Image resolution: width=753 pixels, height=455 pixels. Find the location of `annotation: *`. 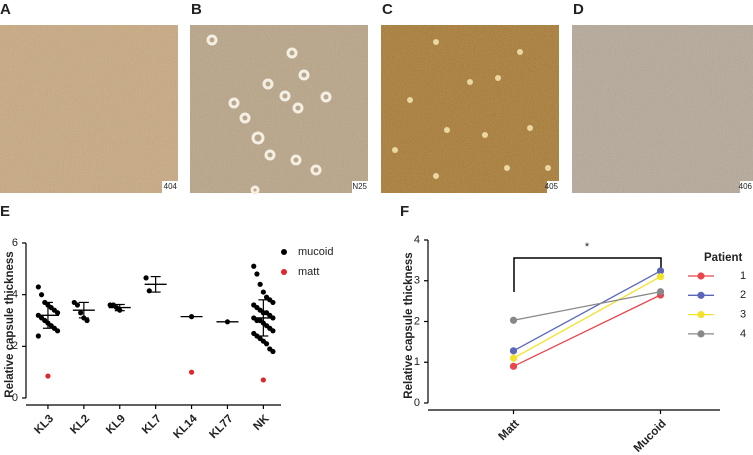

annotation: * is located at coordinates (587, 247).